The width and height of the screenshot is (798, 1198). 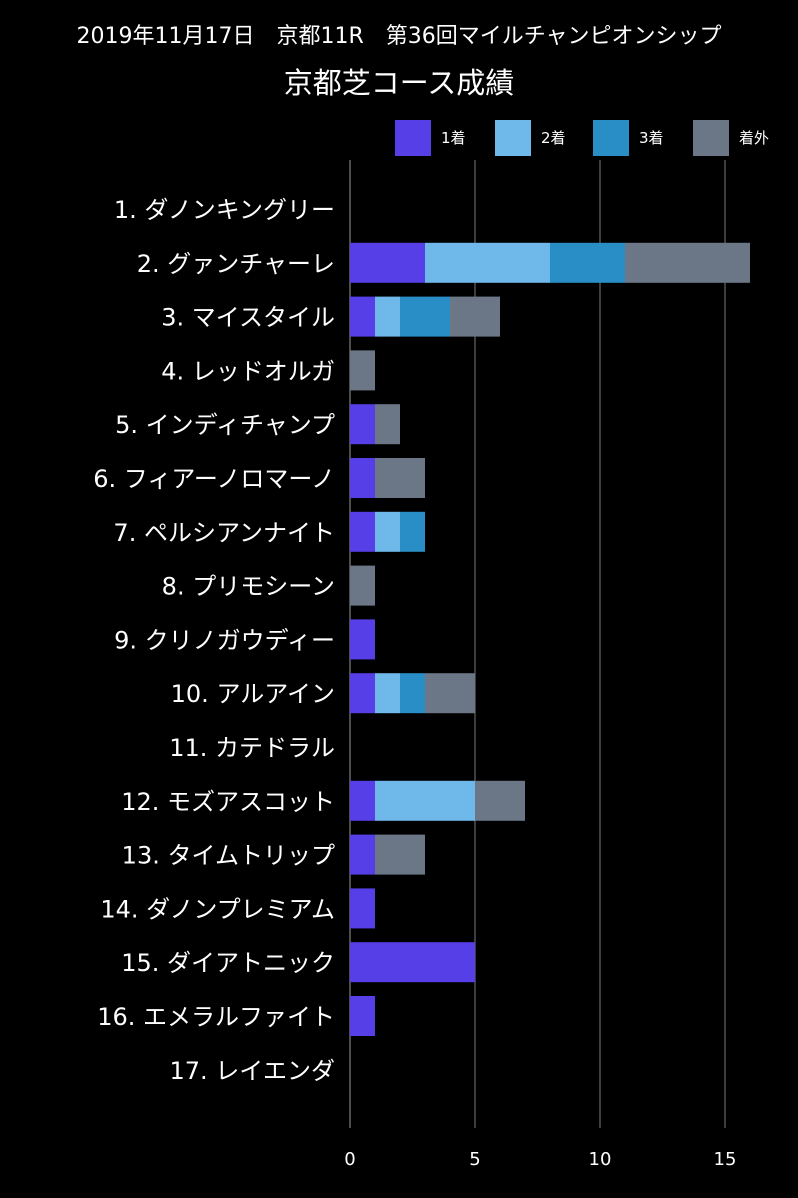 What do you see at coordinates (252, 1071) in the screenshot?
I see `category-label: 17. レイエンダ` at bounding box center [252, 1071].